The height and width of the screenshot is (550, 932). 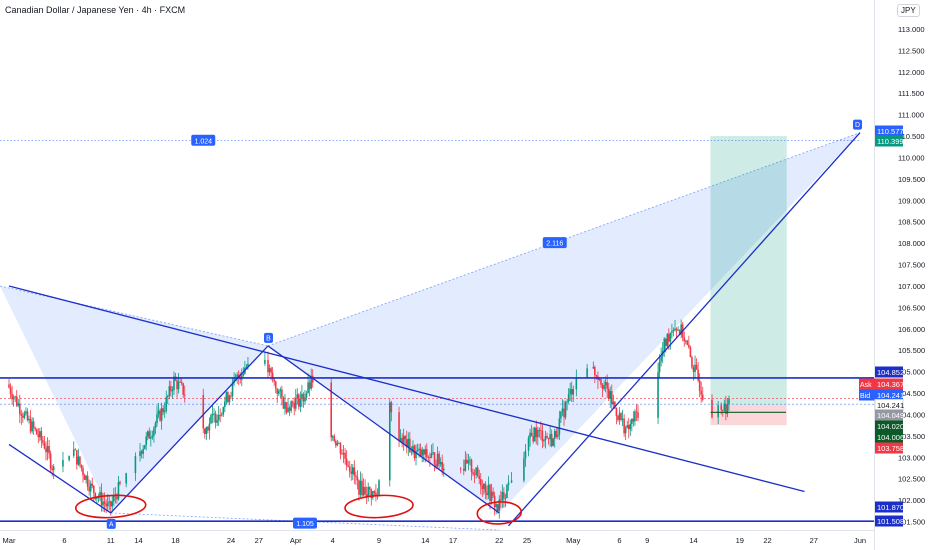 What do you see at coordinates (911, 265) in the screenshot?
I see `price-tick: 107.500` at bounding box center [911, 265].